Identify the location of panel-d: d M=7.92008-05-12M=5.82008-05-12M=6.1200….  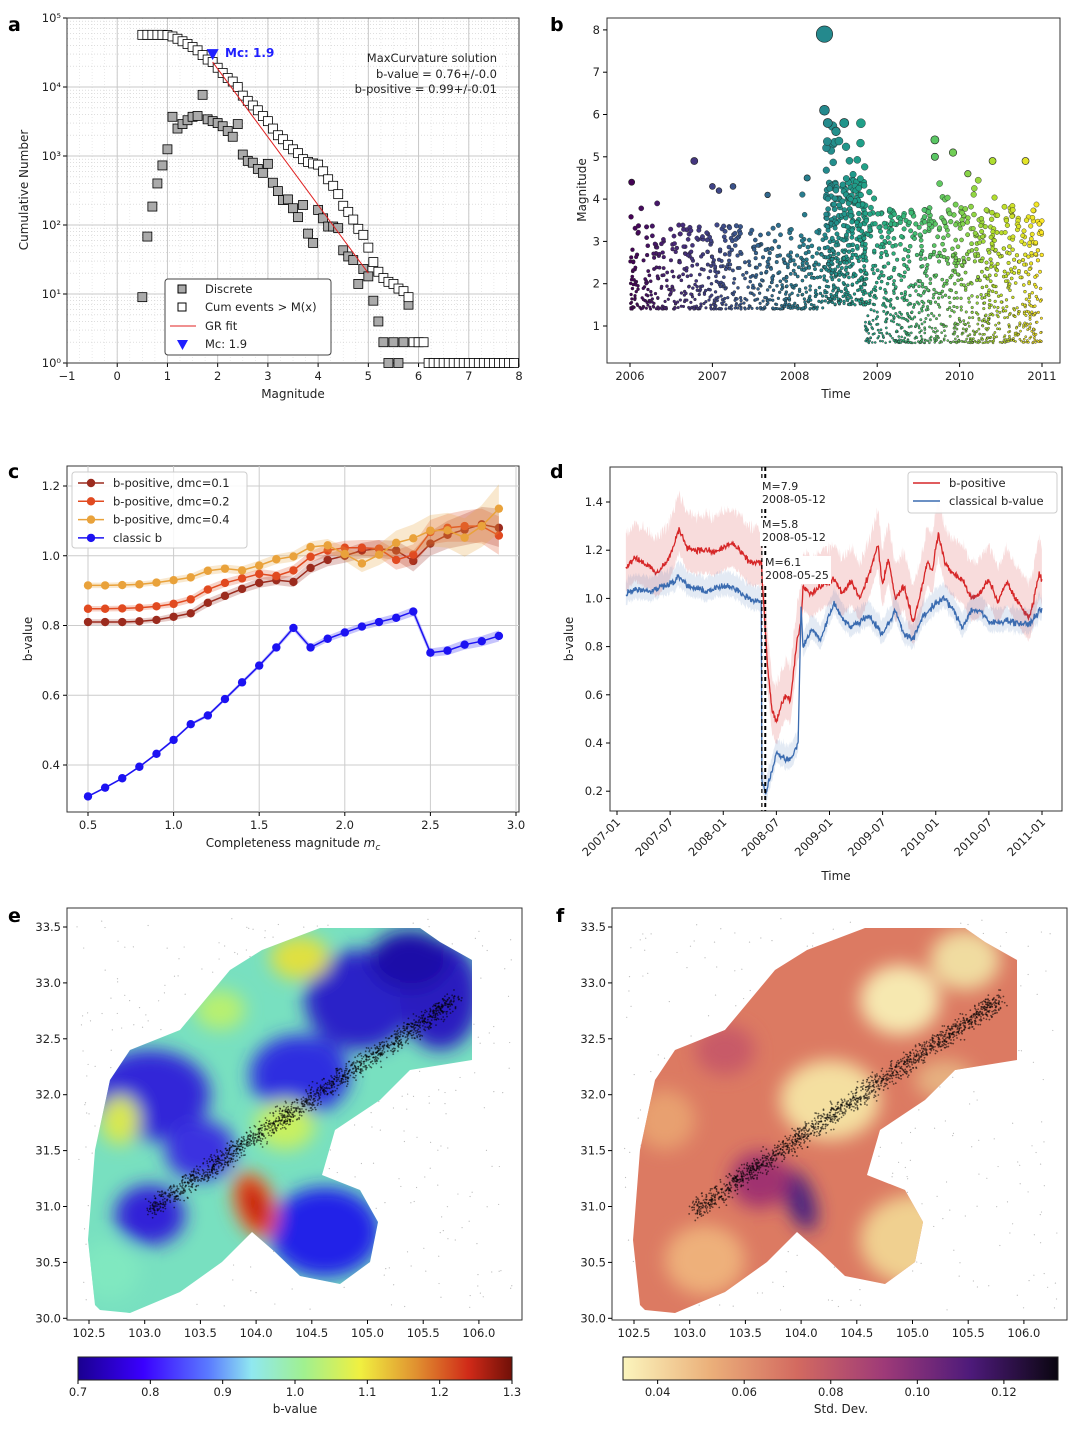
(806, 672).